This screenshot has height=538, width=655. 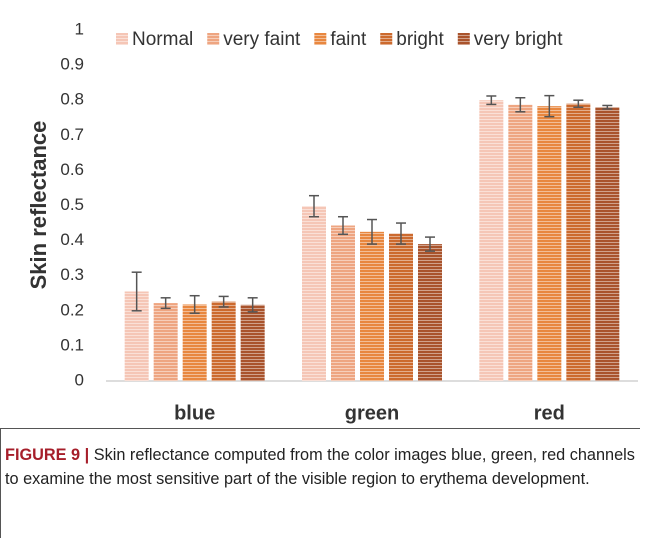 I want to click on y-tick-label: 0.8, so click(x=72, y=99).